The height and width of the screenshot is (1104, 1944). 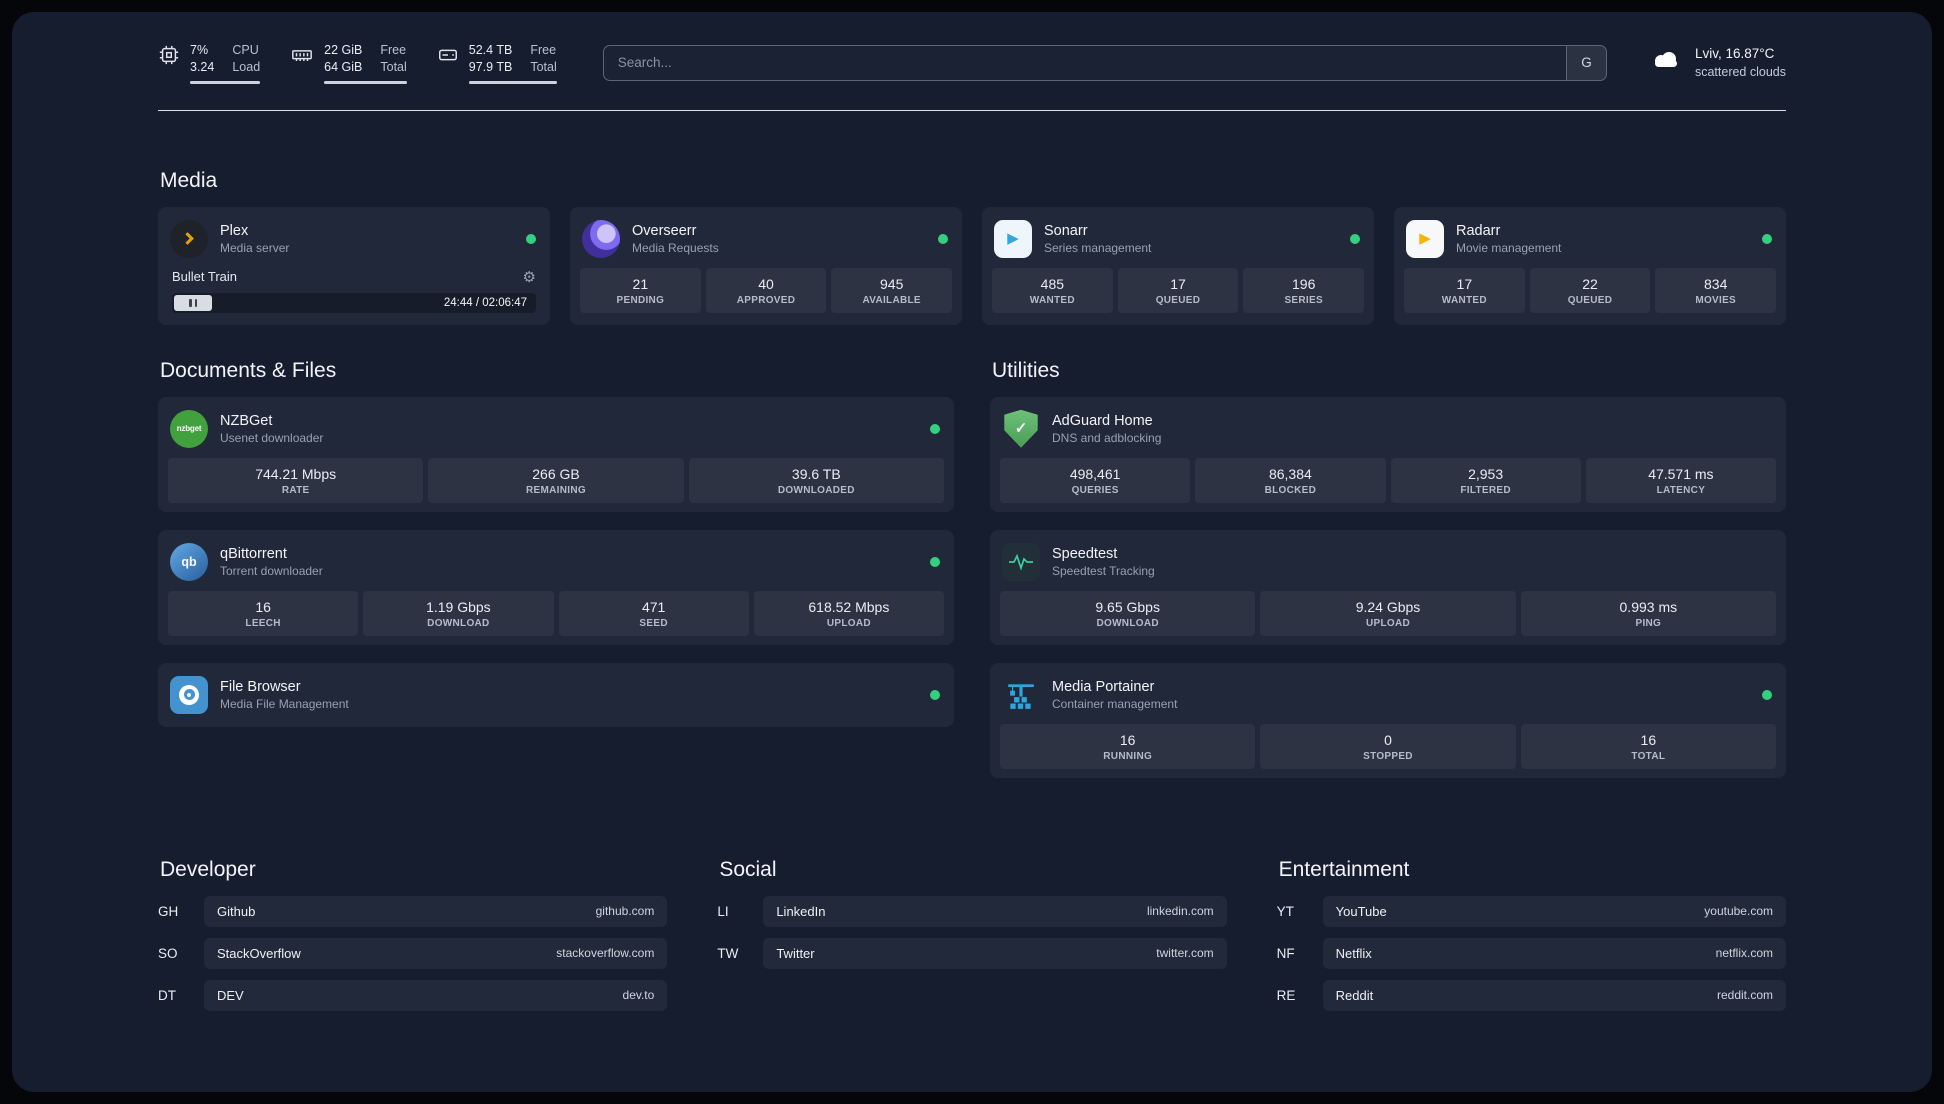 What do you see at coordinates (236, 911) in the screenshot?
I see `bookmark-name: Github` at bounding box center [236, 911].